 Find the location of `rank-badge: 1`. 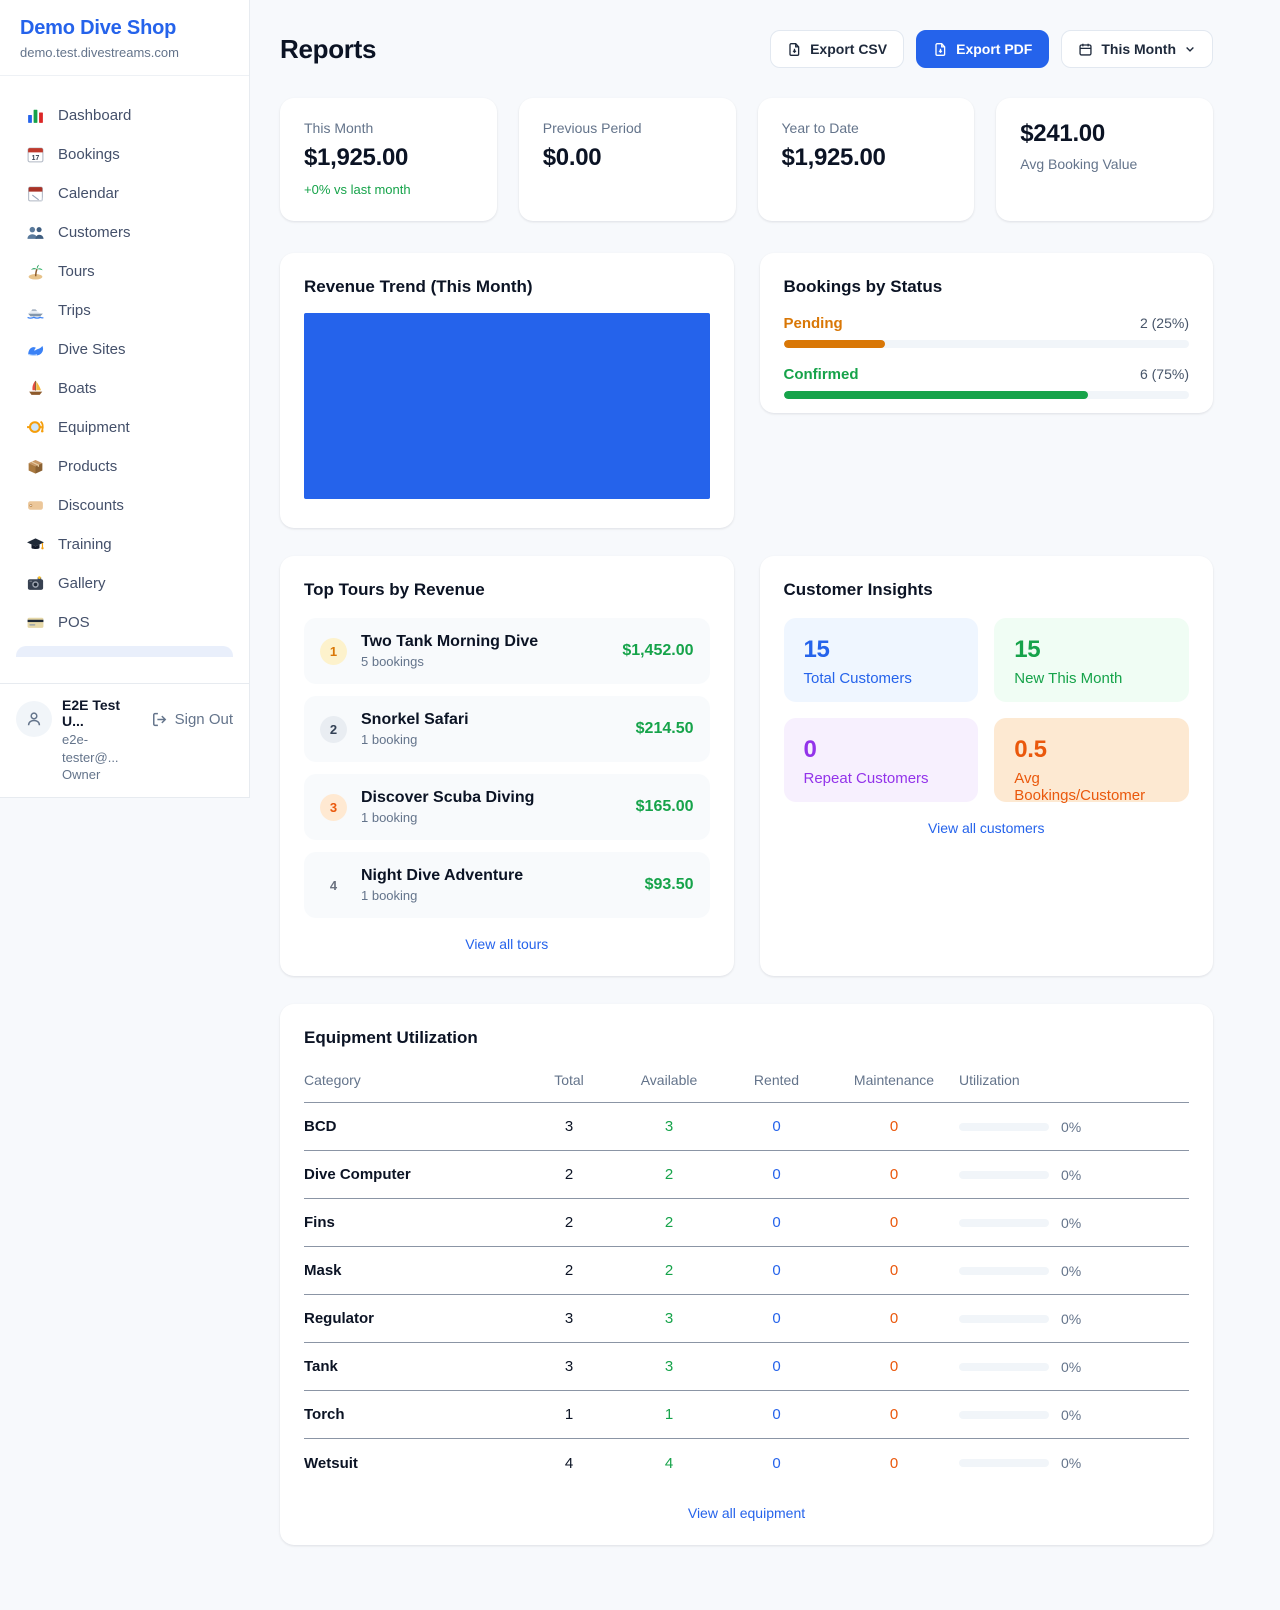

rank-badge: 1 is located at coordinates (333, 651).